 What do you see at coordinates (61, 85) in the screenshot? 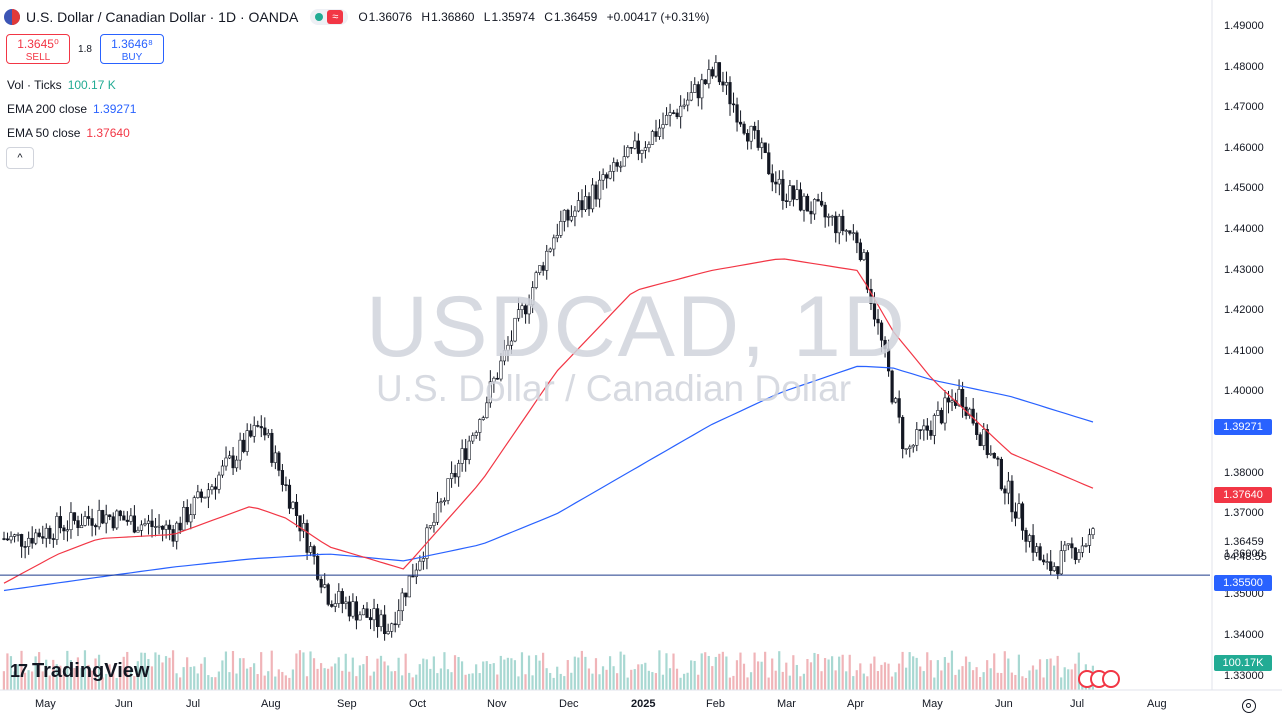
I see `indicator-volume: Vol · Ticks 100.17 K` at bounding box center [61, 85].